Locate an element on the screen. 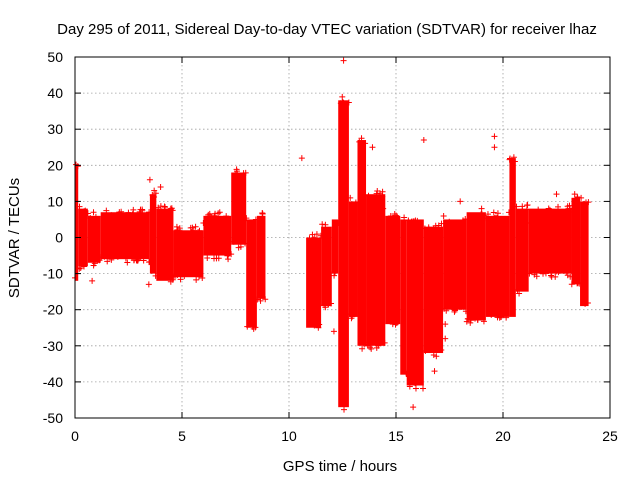  y-tick-label: 40 is located at coordinates (55, 93).